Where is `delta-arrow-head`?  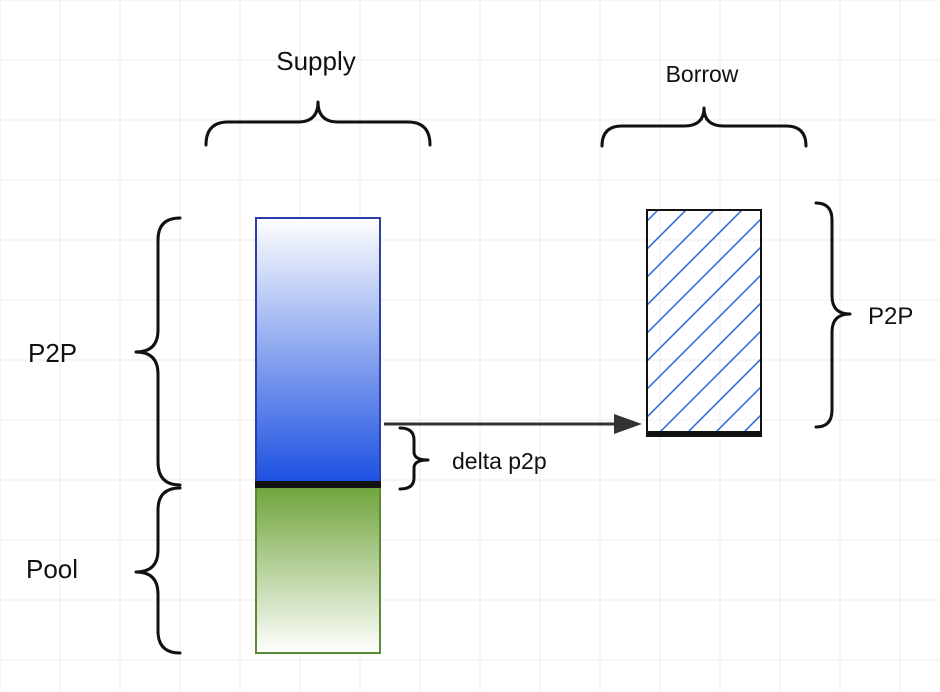
delta-arrow-head is located at coordinates (628, 424).